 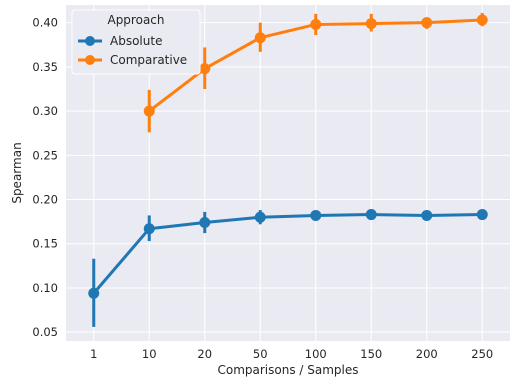 What do you see at coordinates (135, 20) in the screenshot?
I see `legend-title: Approach` at bounding box center [135, 20].